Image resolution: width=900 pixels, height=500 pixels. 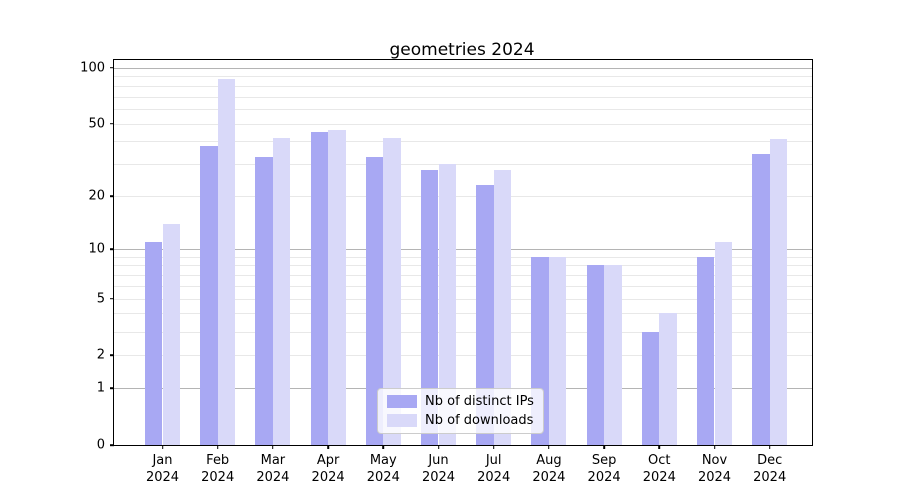 I want to click on bar-downloads-dec, so click(x=778, y=292).